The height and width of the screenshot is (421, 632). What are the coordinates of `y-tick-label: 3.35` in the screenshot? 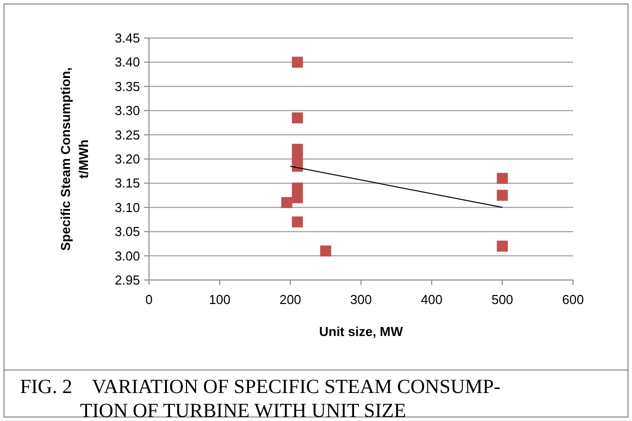 It's located at (127, 86).